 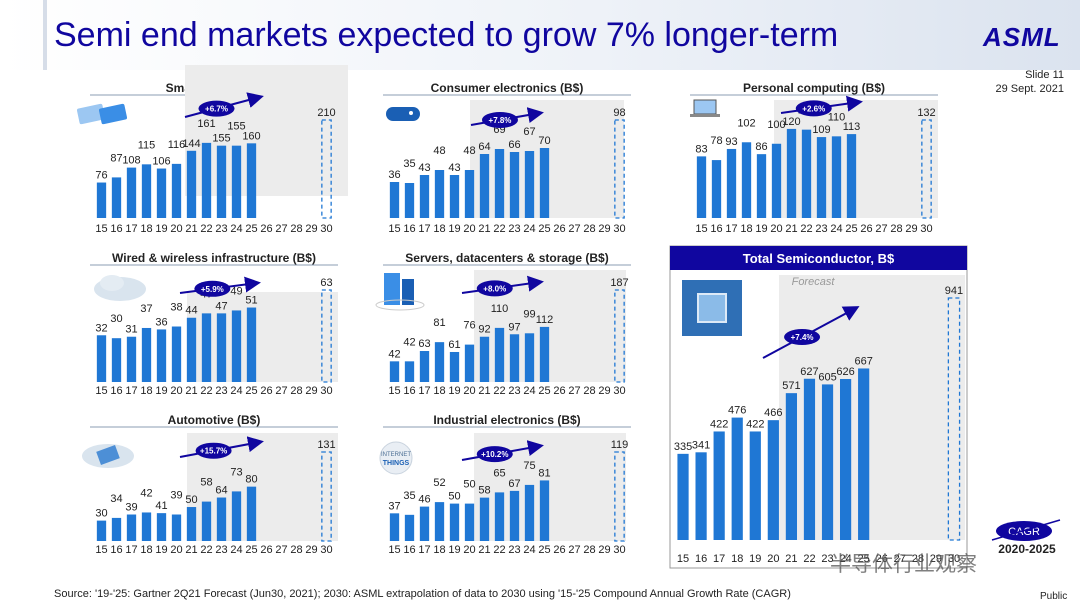 What do you see at coordinates (544, 141) in the screenshot?
I see `data-label: 70` at bounding box center [544, 141].